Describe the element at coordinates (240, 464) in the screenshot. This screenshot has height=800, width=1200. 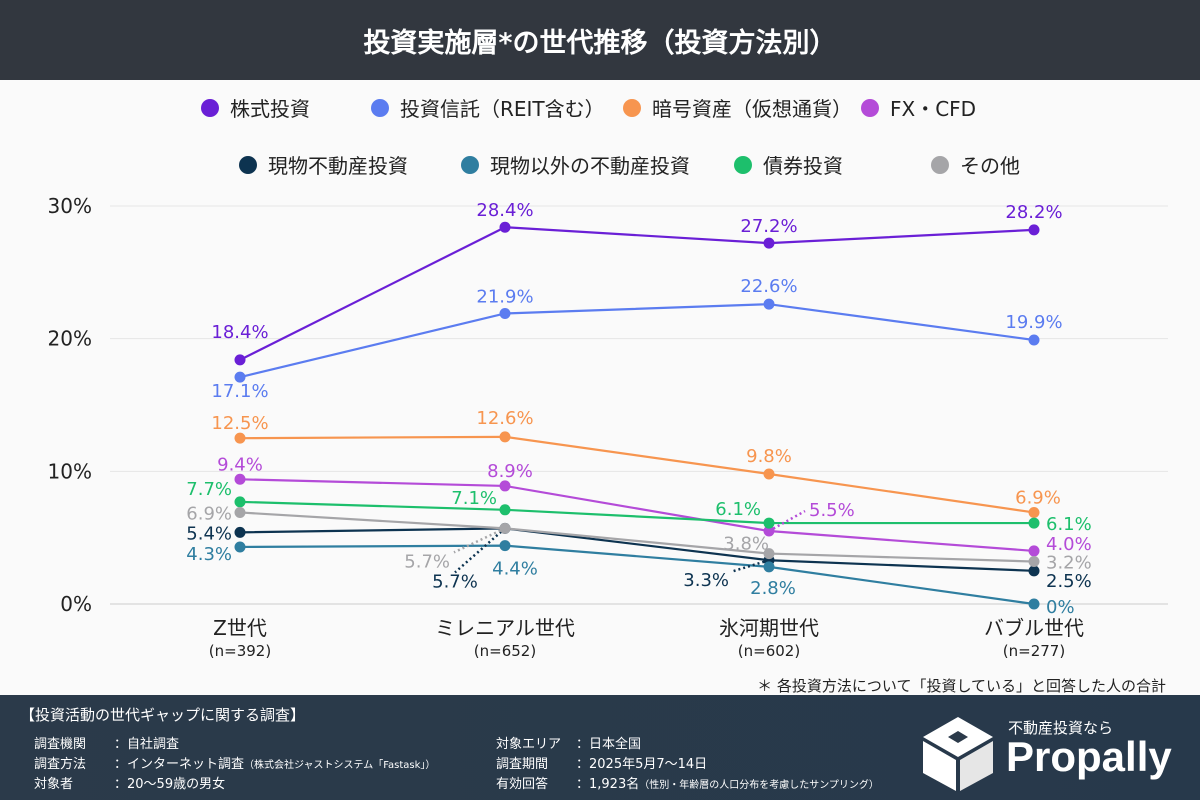
I see `data-label: 9.4%` at that location.